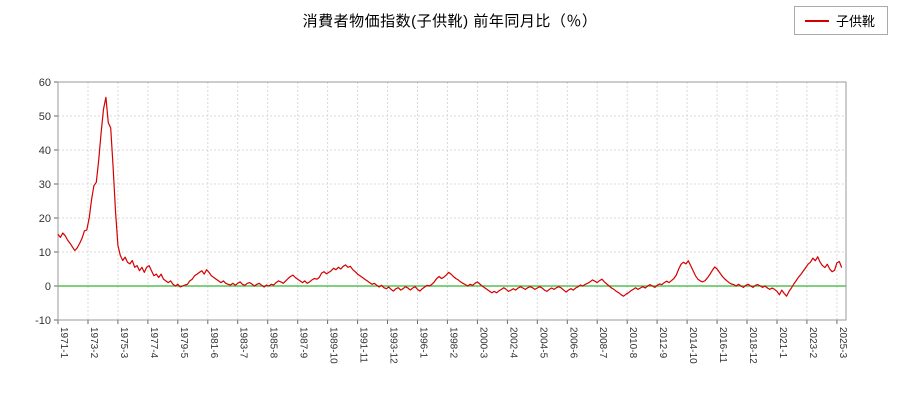 This screenshot has height=400, width=900. Describe the element at coordinates (45, 185) in the screenshot. I see `y-tick-label: 30` at that location.